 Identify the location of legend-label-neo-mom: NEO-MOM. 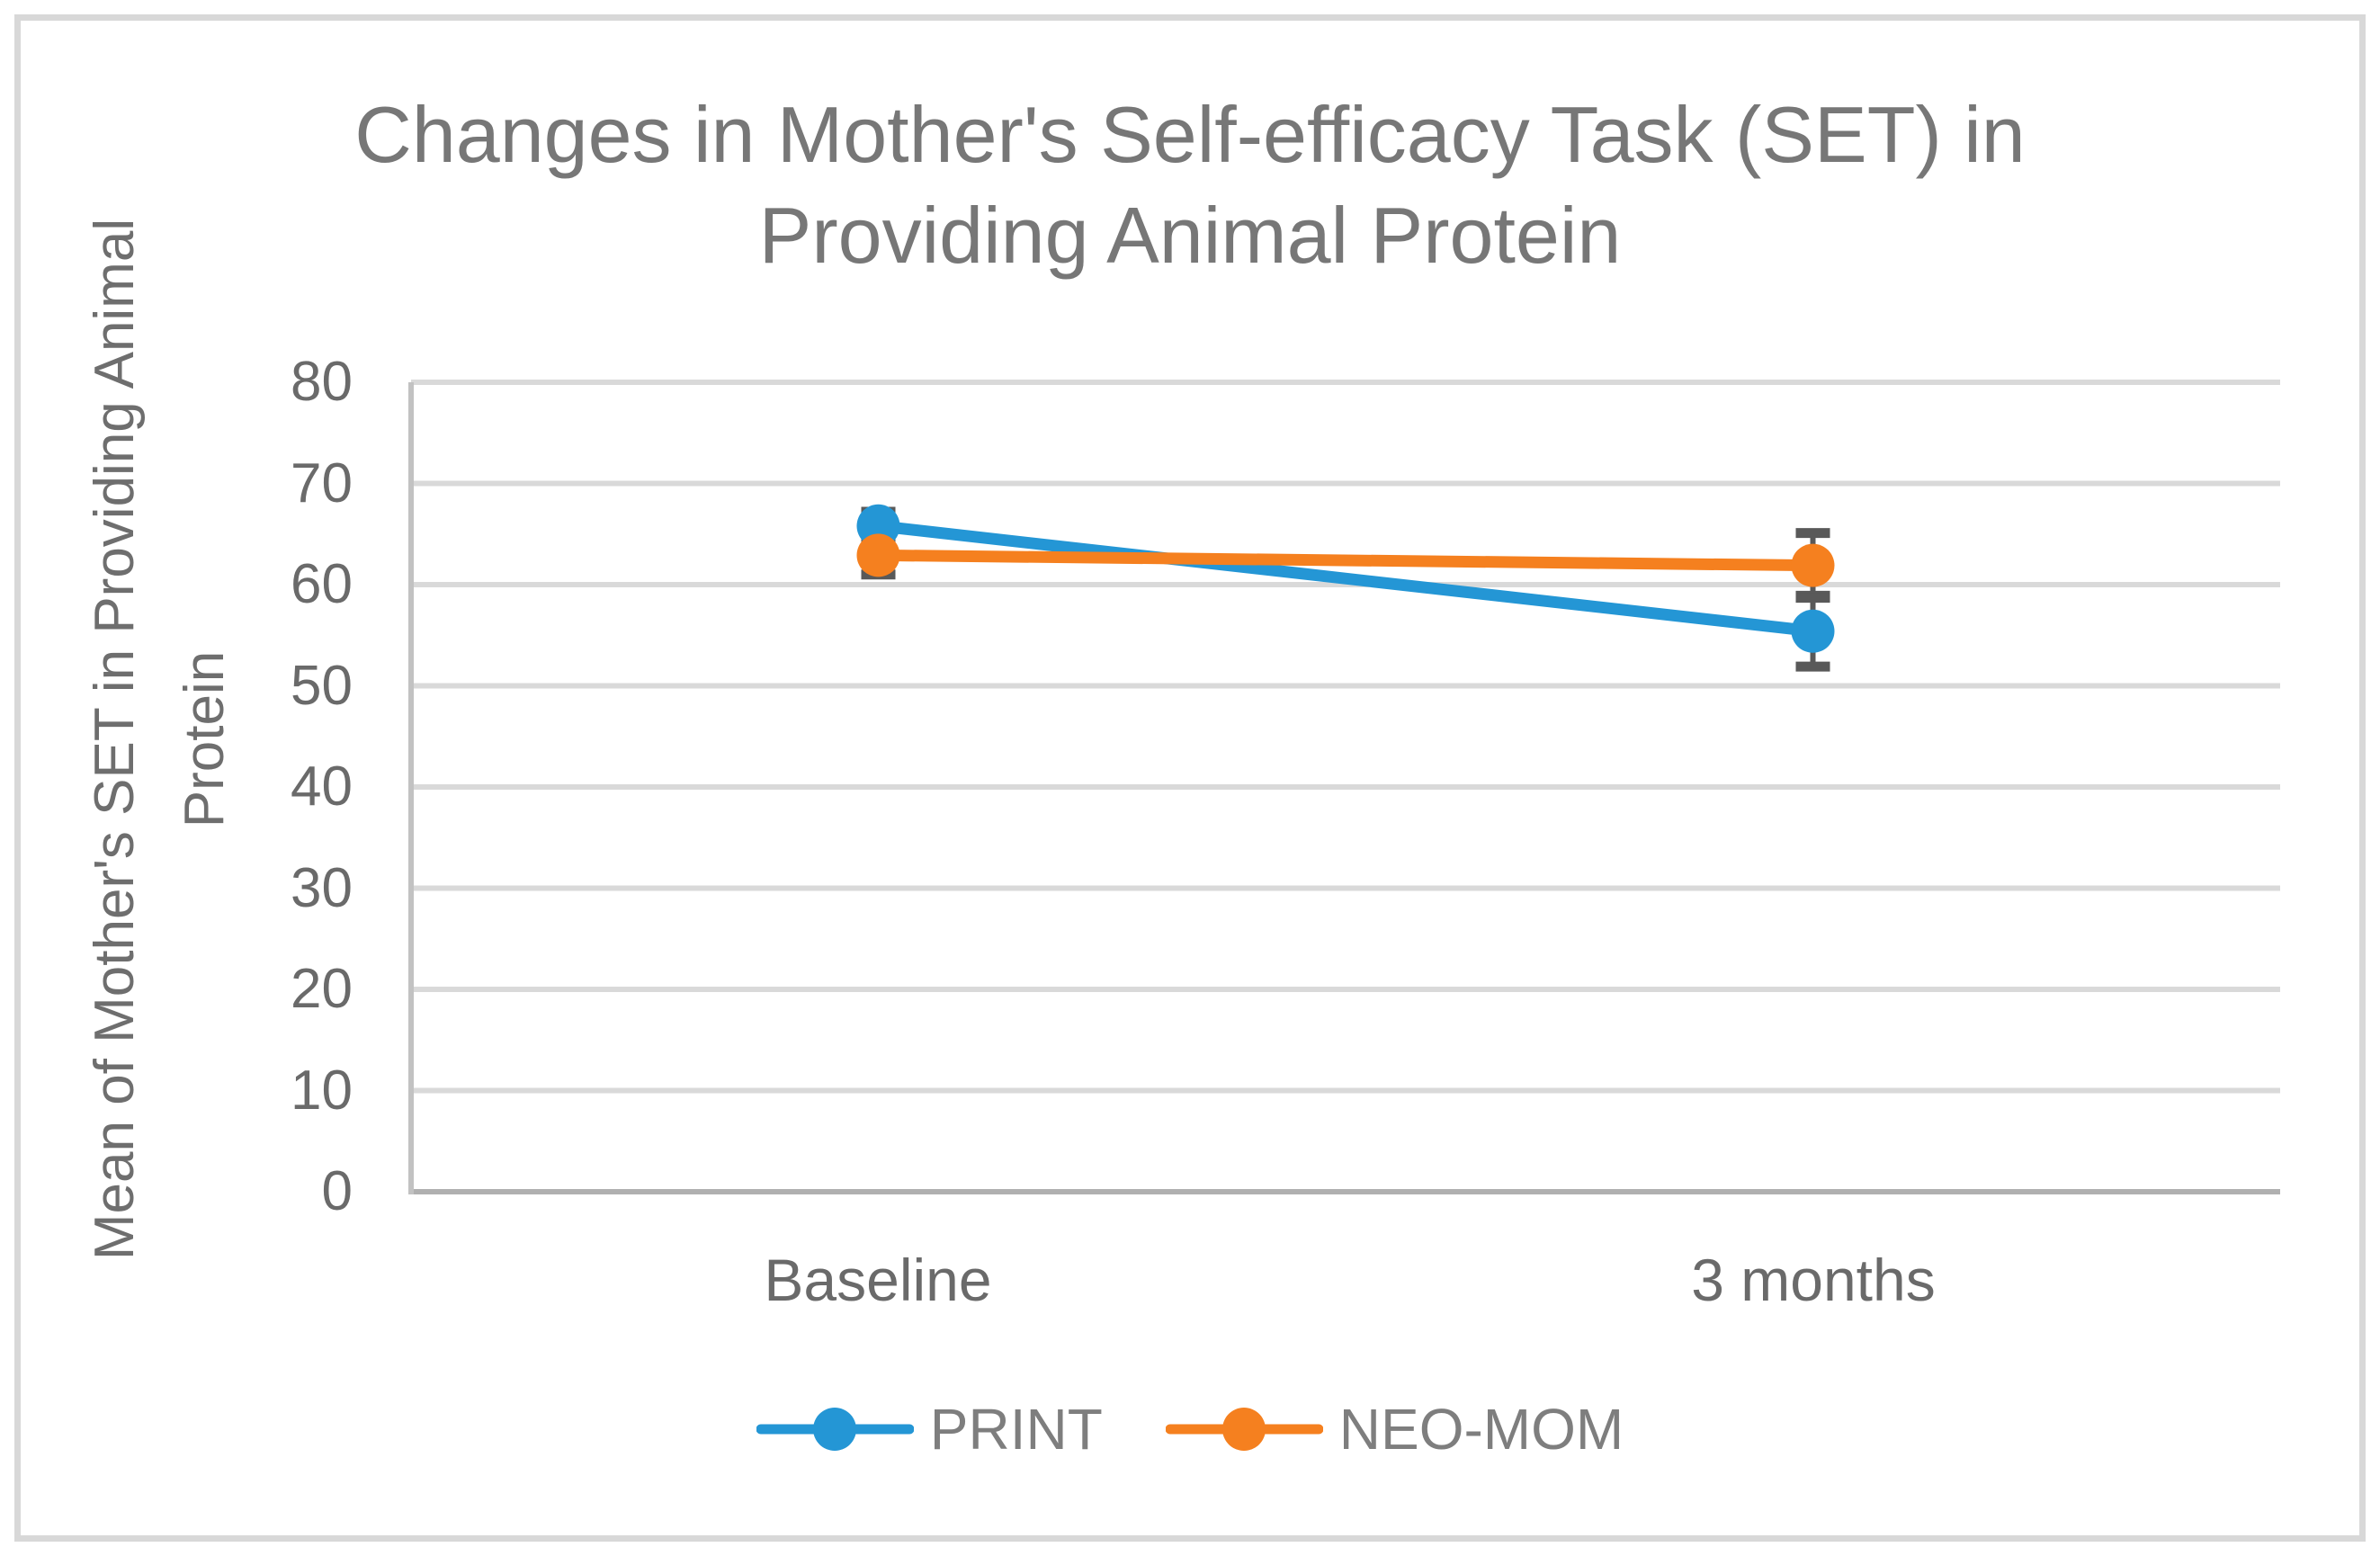
(1481, 1429).